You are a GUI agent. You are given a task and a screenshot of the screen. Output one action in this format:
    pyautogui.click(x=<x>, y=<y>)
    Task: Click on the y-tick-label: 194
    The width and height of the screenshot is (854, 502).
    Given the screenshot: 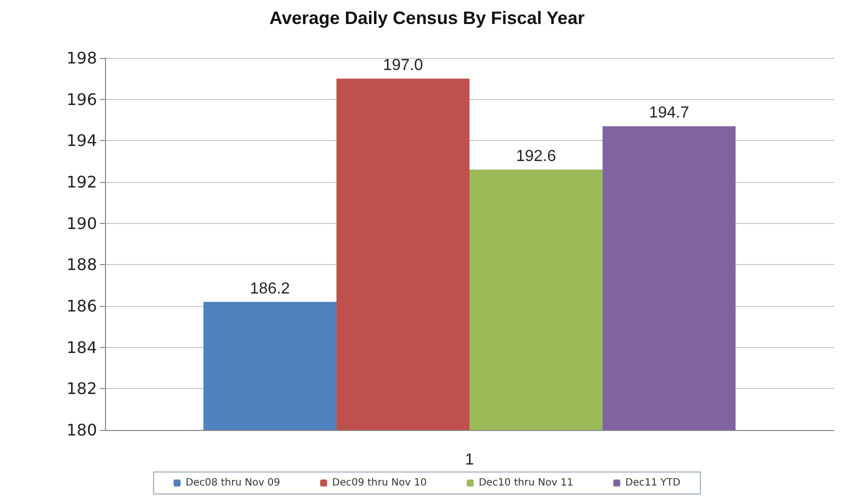 What is the action you would take?
    pyautogui.click(x=81, y=140)
    